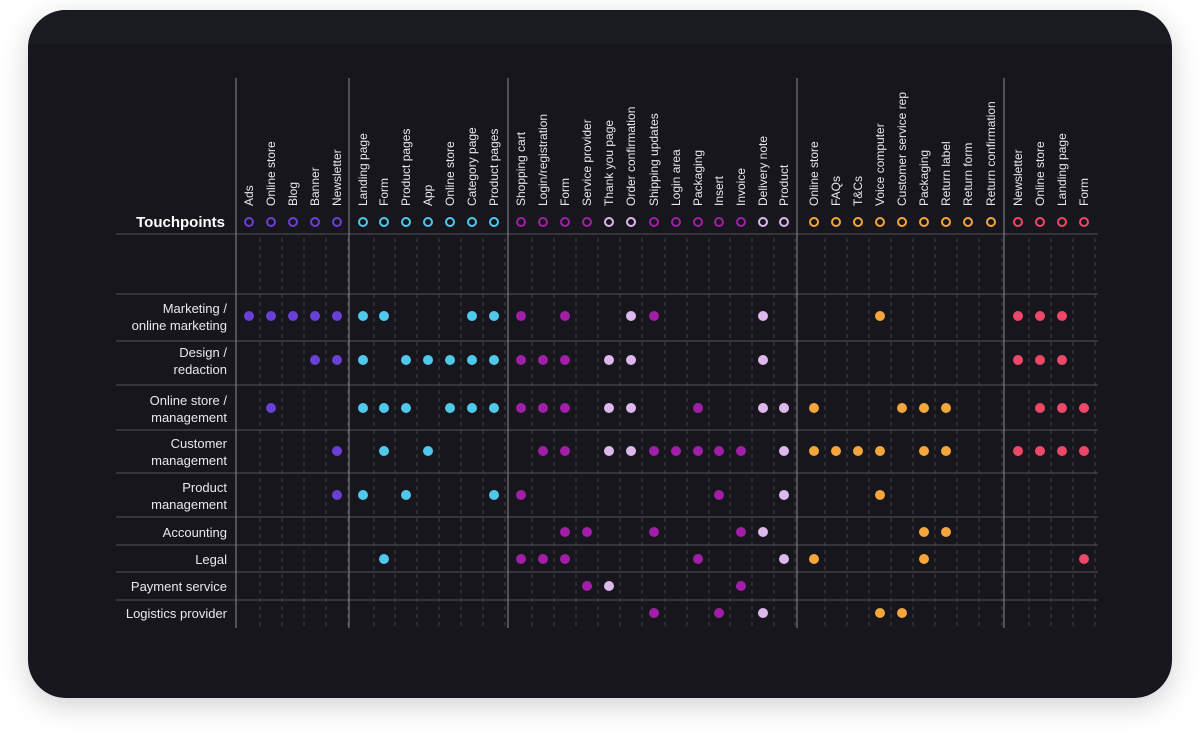  What do you see at coordinates (719, 190) in the screenshot?
I see `touchpoint-label: Insert` at bounding box center [719, 190].